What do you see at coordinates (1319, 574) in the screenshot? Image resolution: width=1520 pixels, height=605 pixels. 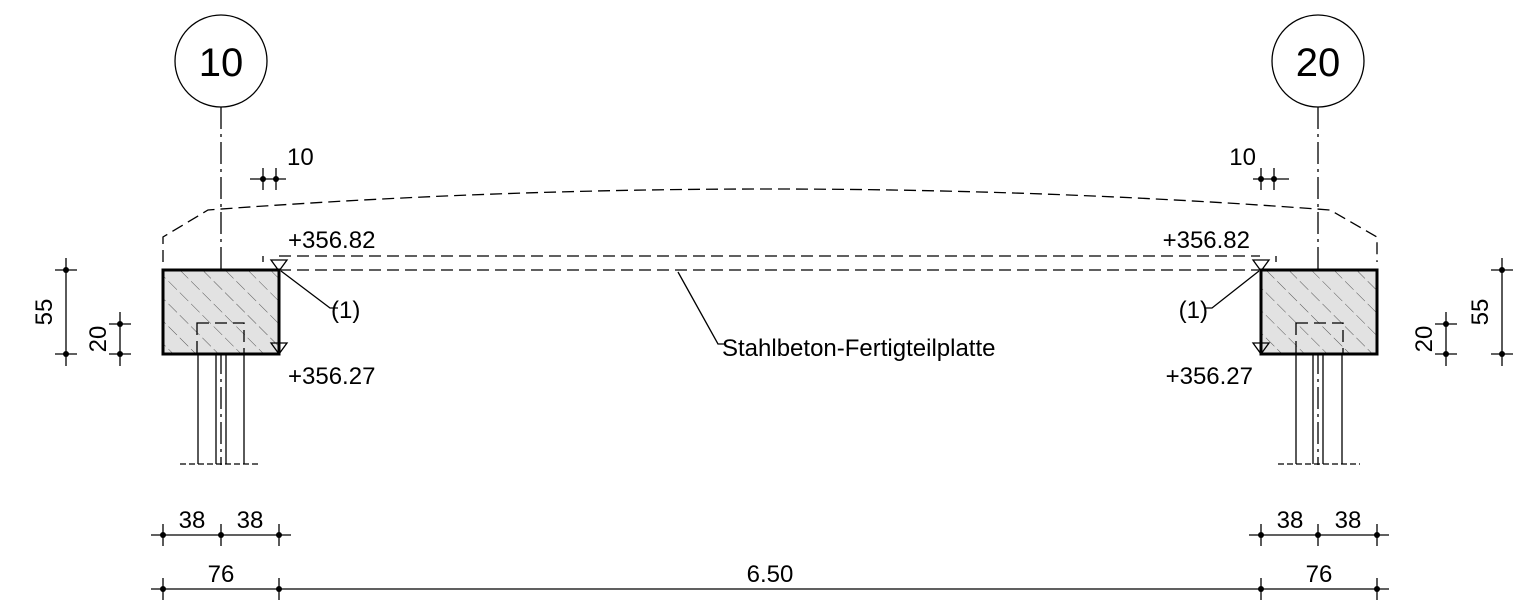 I see `dim-width-right: 76` at bounding box center [1319, 574].